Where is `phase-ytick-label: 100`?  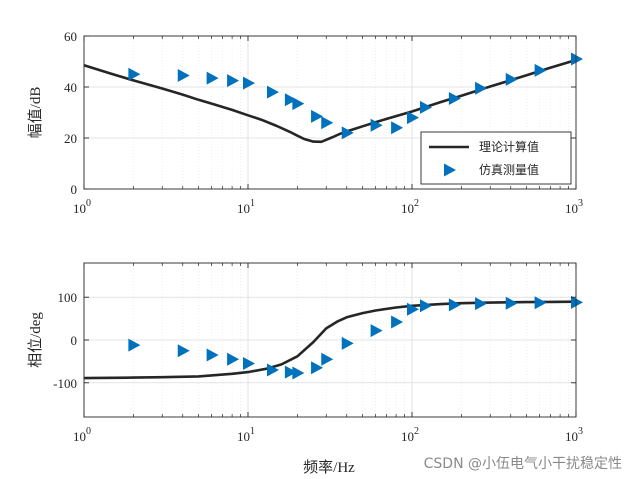 phase-ytick-label: 100 is located at coordinates (68, 297).